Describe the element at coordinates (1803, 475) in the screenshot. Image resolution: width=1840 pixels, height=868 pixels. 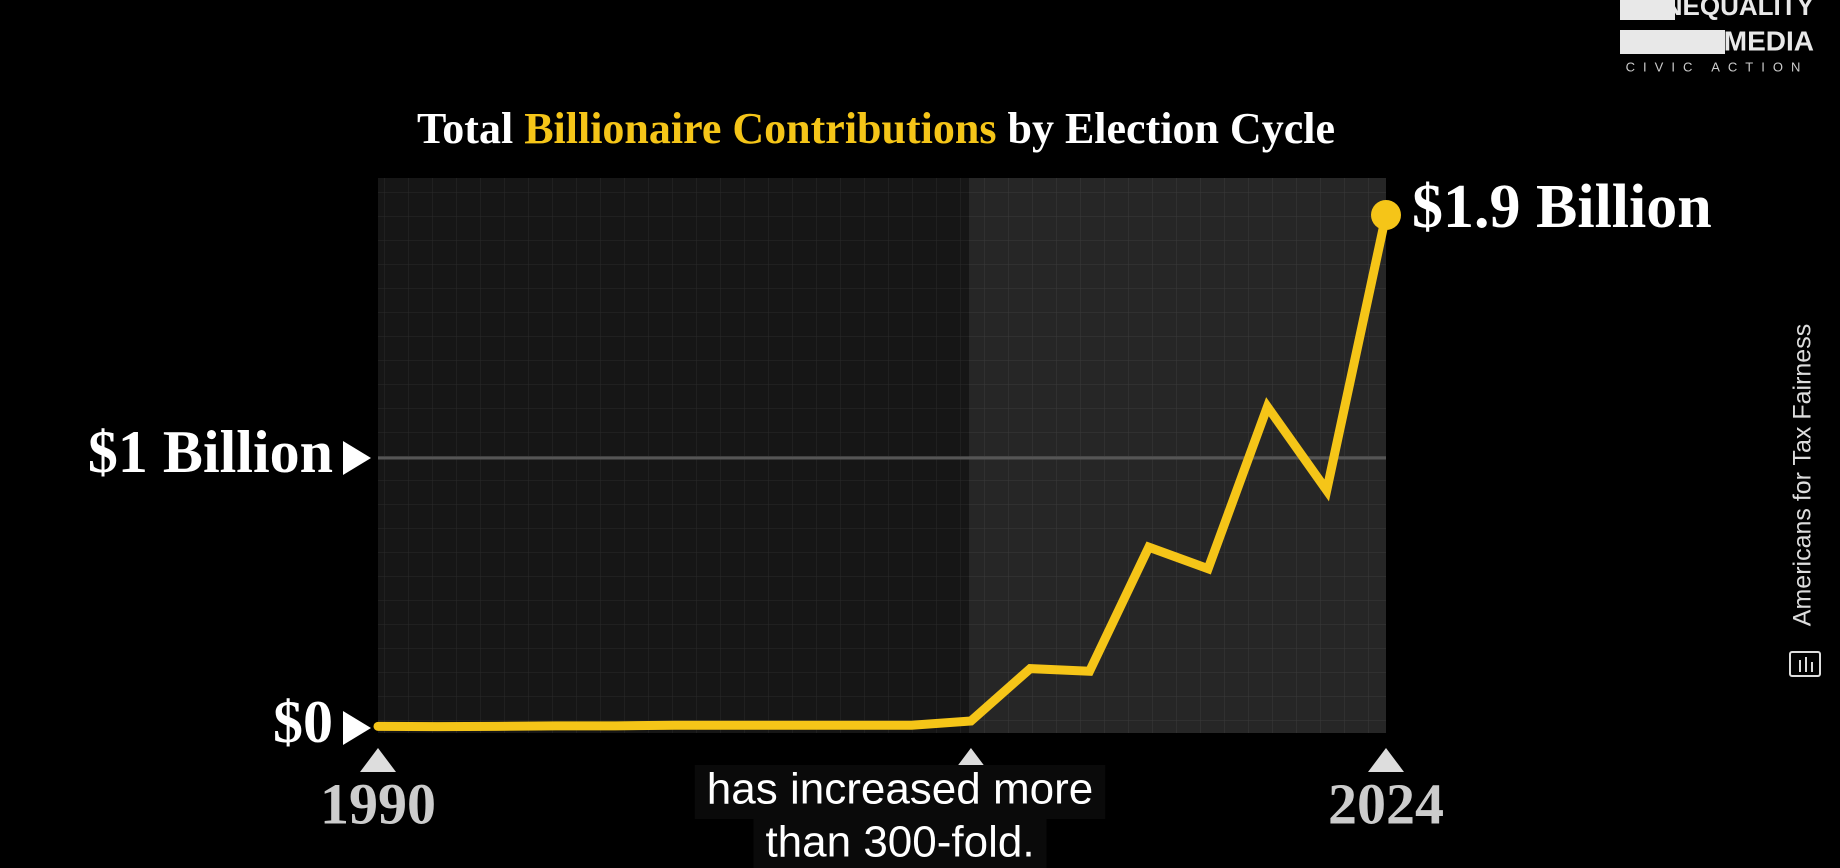
I see `watermark: Americans for Tax Fairness` at that location.